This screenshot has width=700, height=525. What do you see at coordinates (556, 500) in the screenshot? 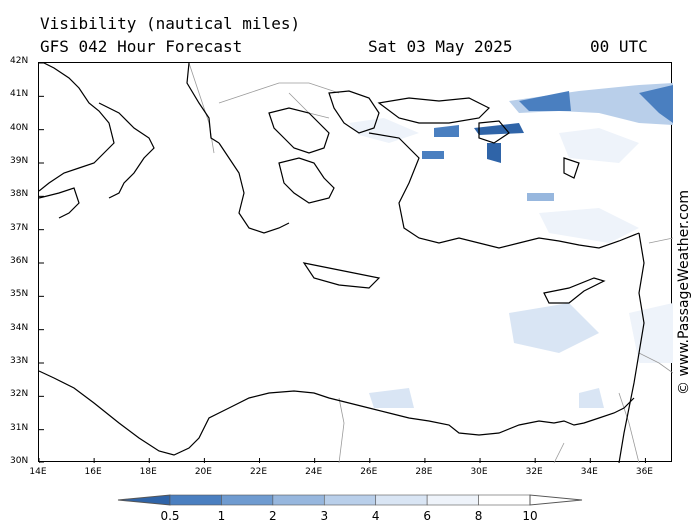
I see `scale-arrow-right` at bounding box center [556, 500].